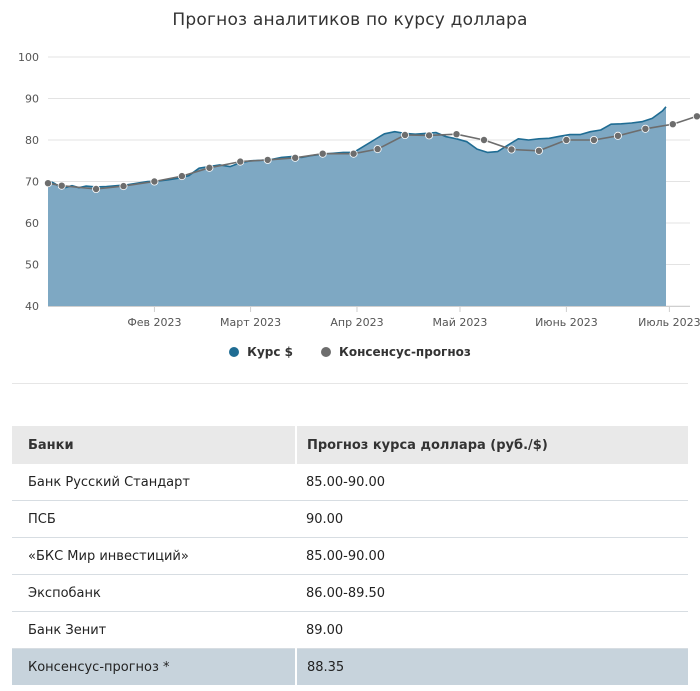 The image size is (700, 691). I want to click on y-tick-label: 80, so click(32, 140).